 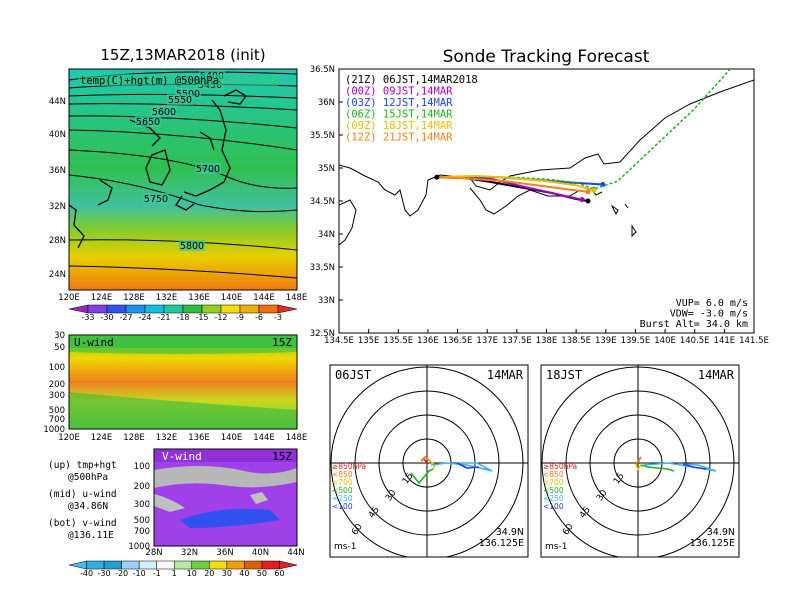 What do you see at coordinates (149, 81) in the screenshot?
I see `map-variable-label: temp(C)+hgt(m) @500hPa` at bounding box center [149, 81].